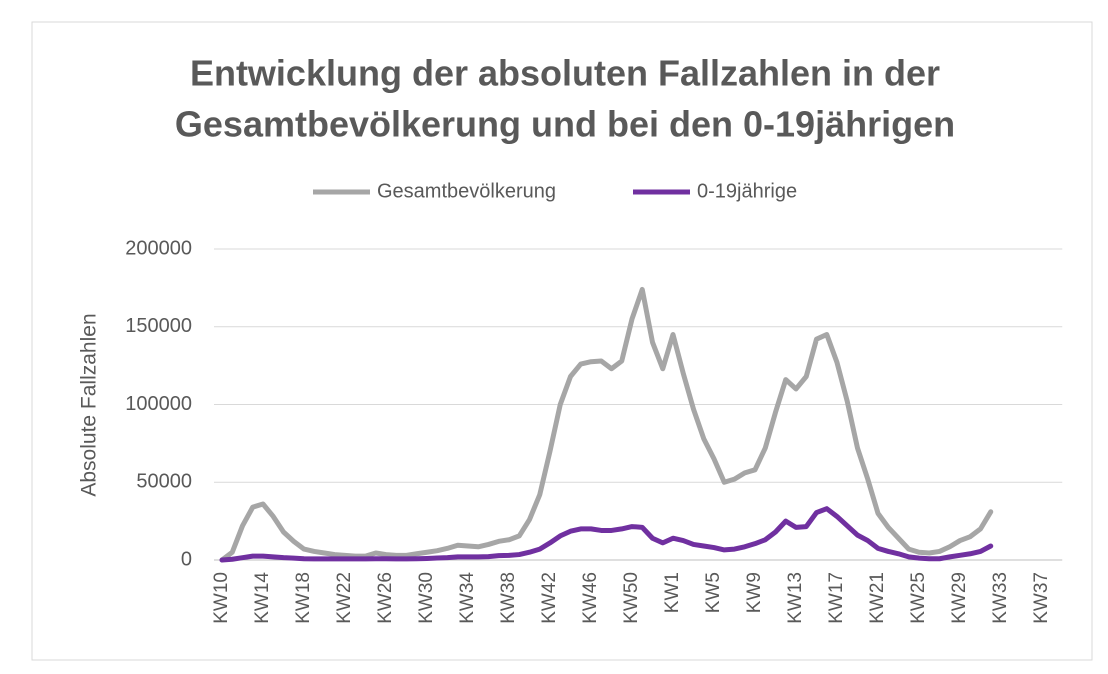  Describe the element at coordinates (631, 598) in the screenshot. I see `x-tick-label: KW50` at that location.